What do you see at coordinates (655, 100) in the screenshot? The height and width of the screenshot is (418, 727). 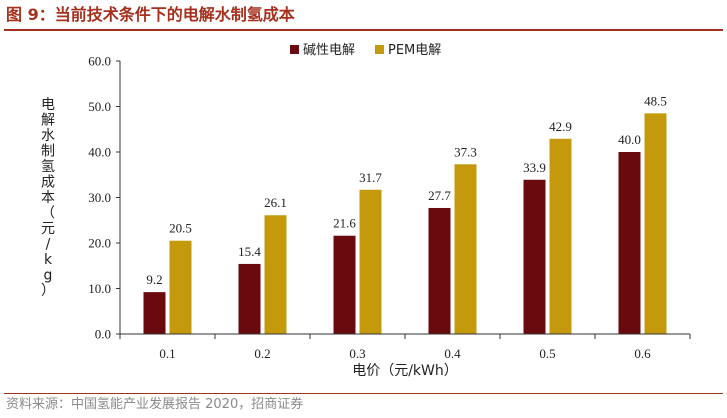 I see `bar-value-label: 48.5` at bounding box center [655, 100].